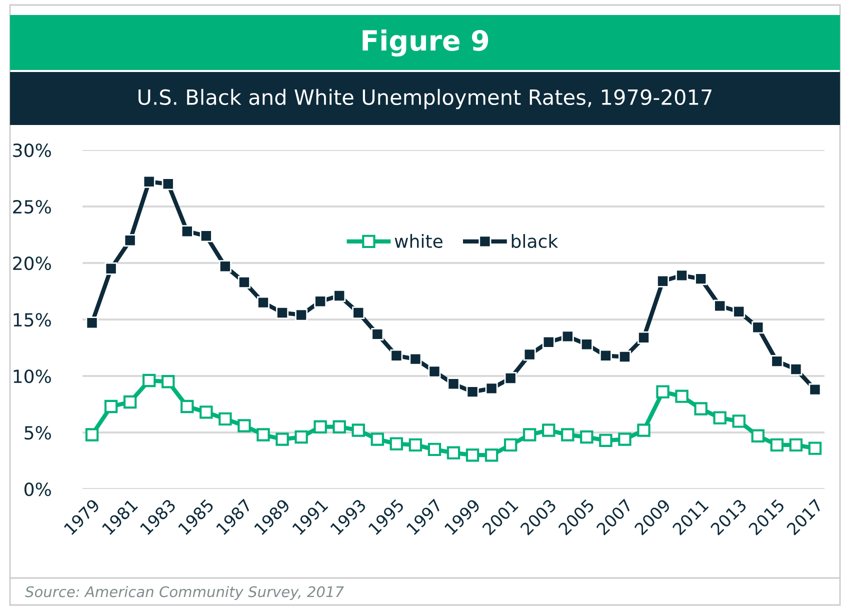 This screenshot has width=851, height=611. What do you see at coordinates (32, 376) in the screenshot?
I see `y-tick-label: 10%` at bounding box center [32, 376].